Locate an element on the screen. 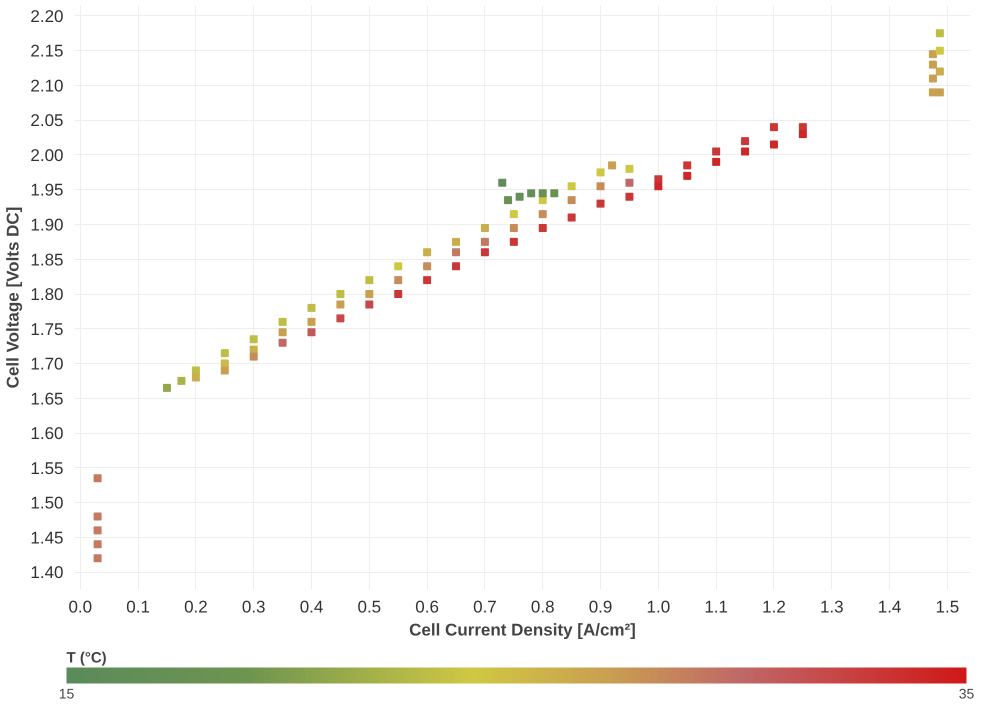  x-tick-label: 1.5 is located at coordinates (948, 607).